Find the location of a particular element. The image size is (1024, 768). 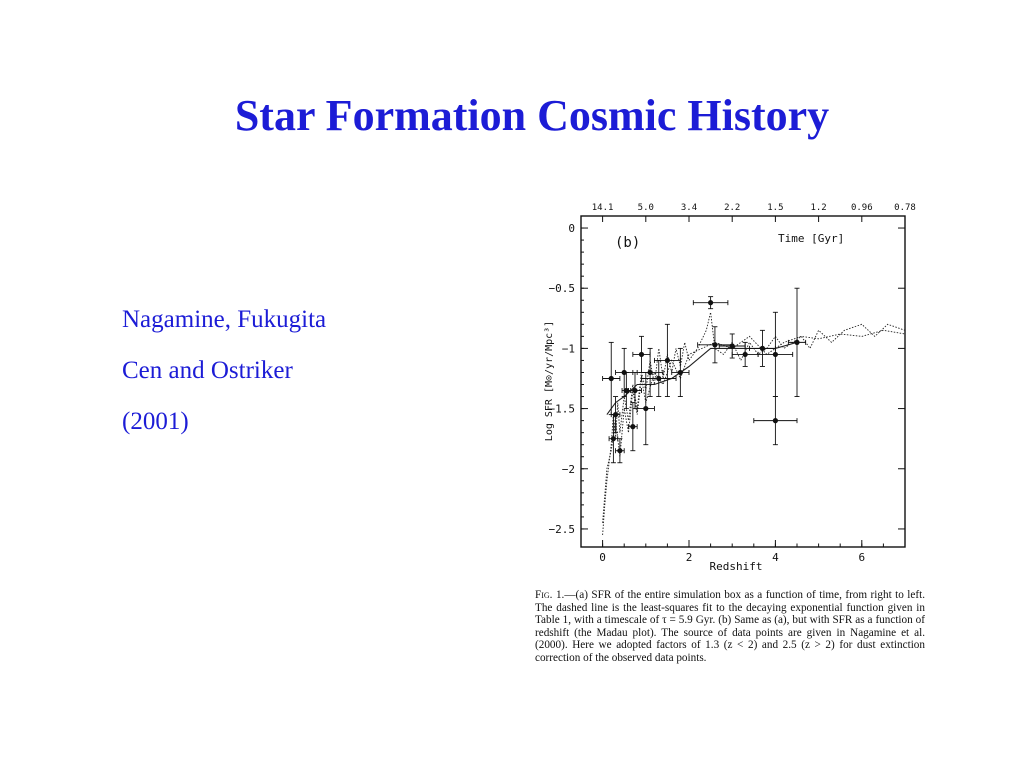

y-tick-label: −2.5 is located at coordinates (562, 529).